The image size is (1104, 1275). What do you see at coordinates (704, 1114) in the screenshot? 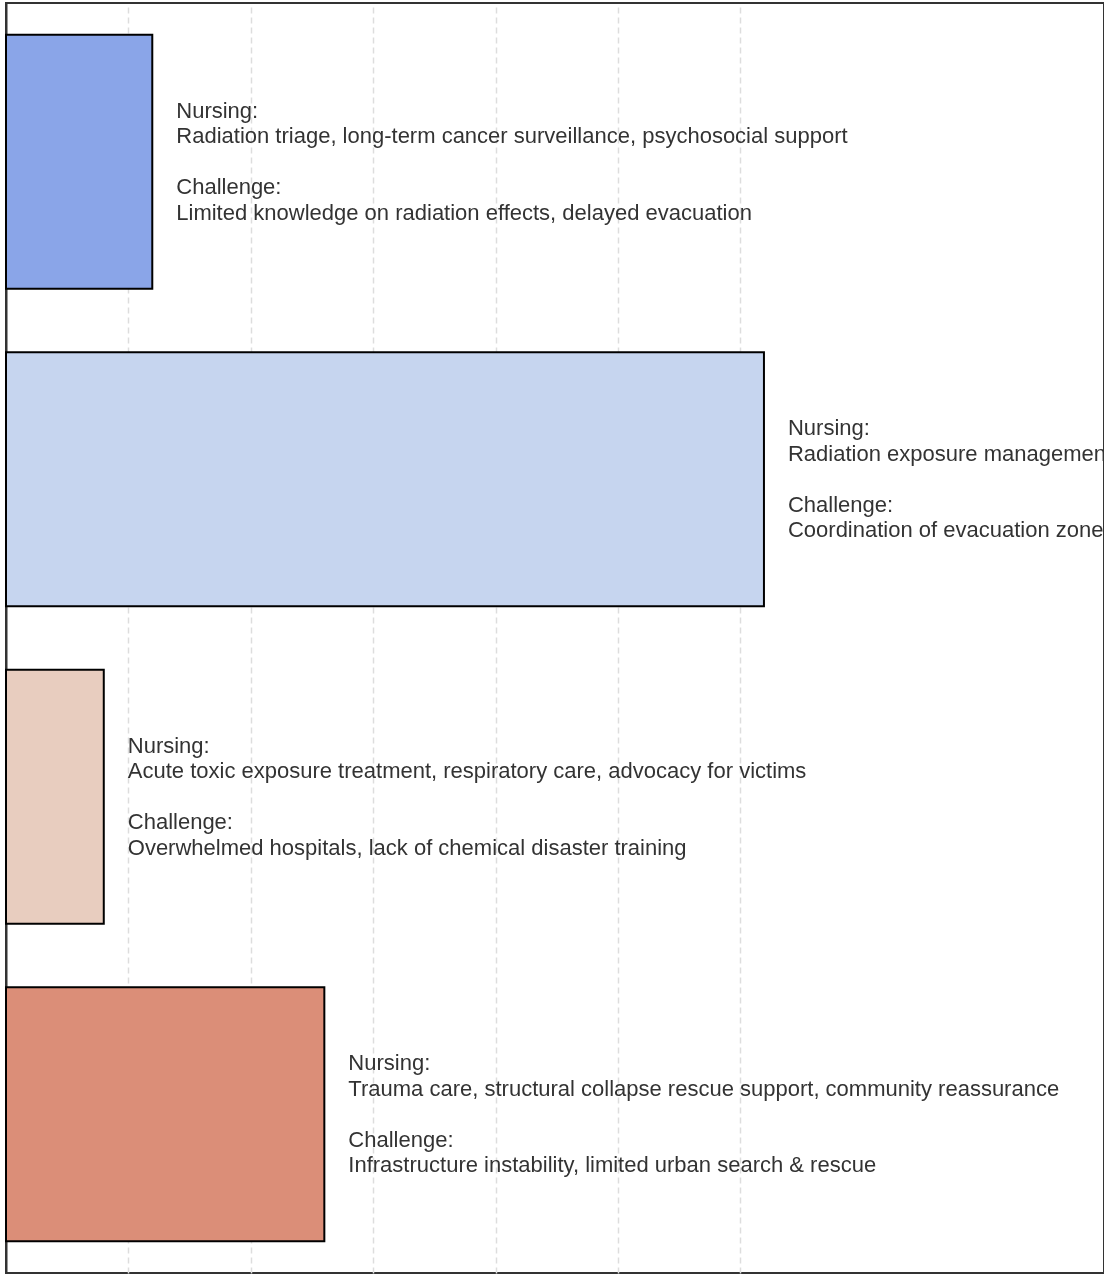
I see `text: Nursing: Trauma care, structural collapse rescue support, community reassurance Challenge: Infrastructure instability, limited urban search & rescue` at bounding box center [704, 1114].